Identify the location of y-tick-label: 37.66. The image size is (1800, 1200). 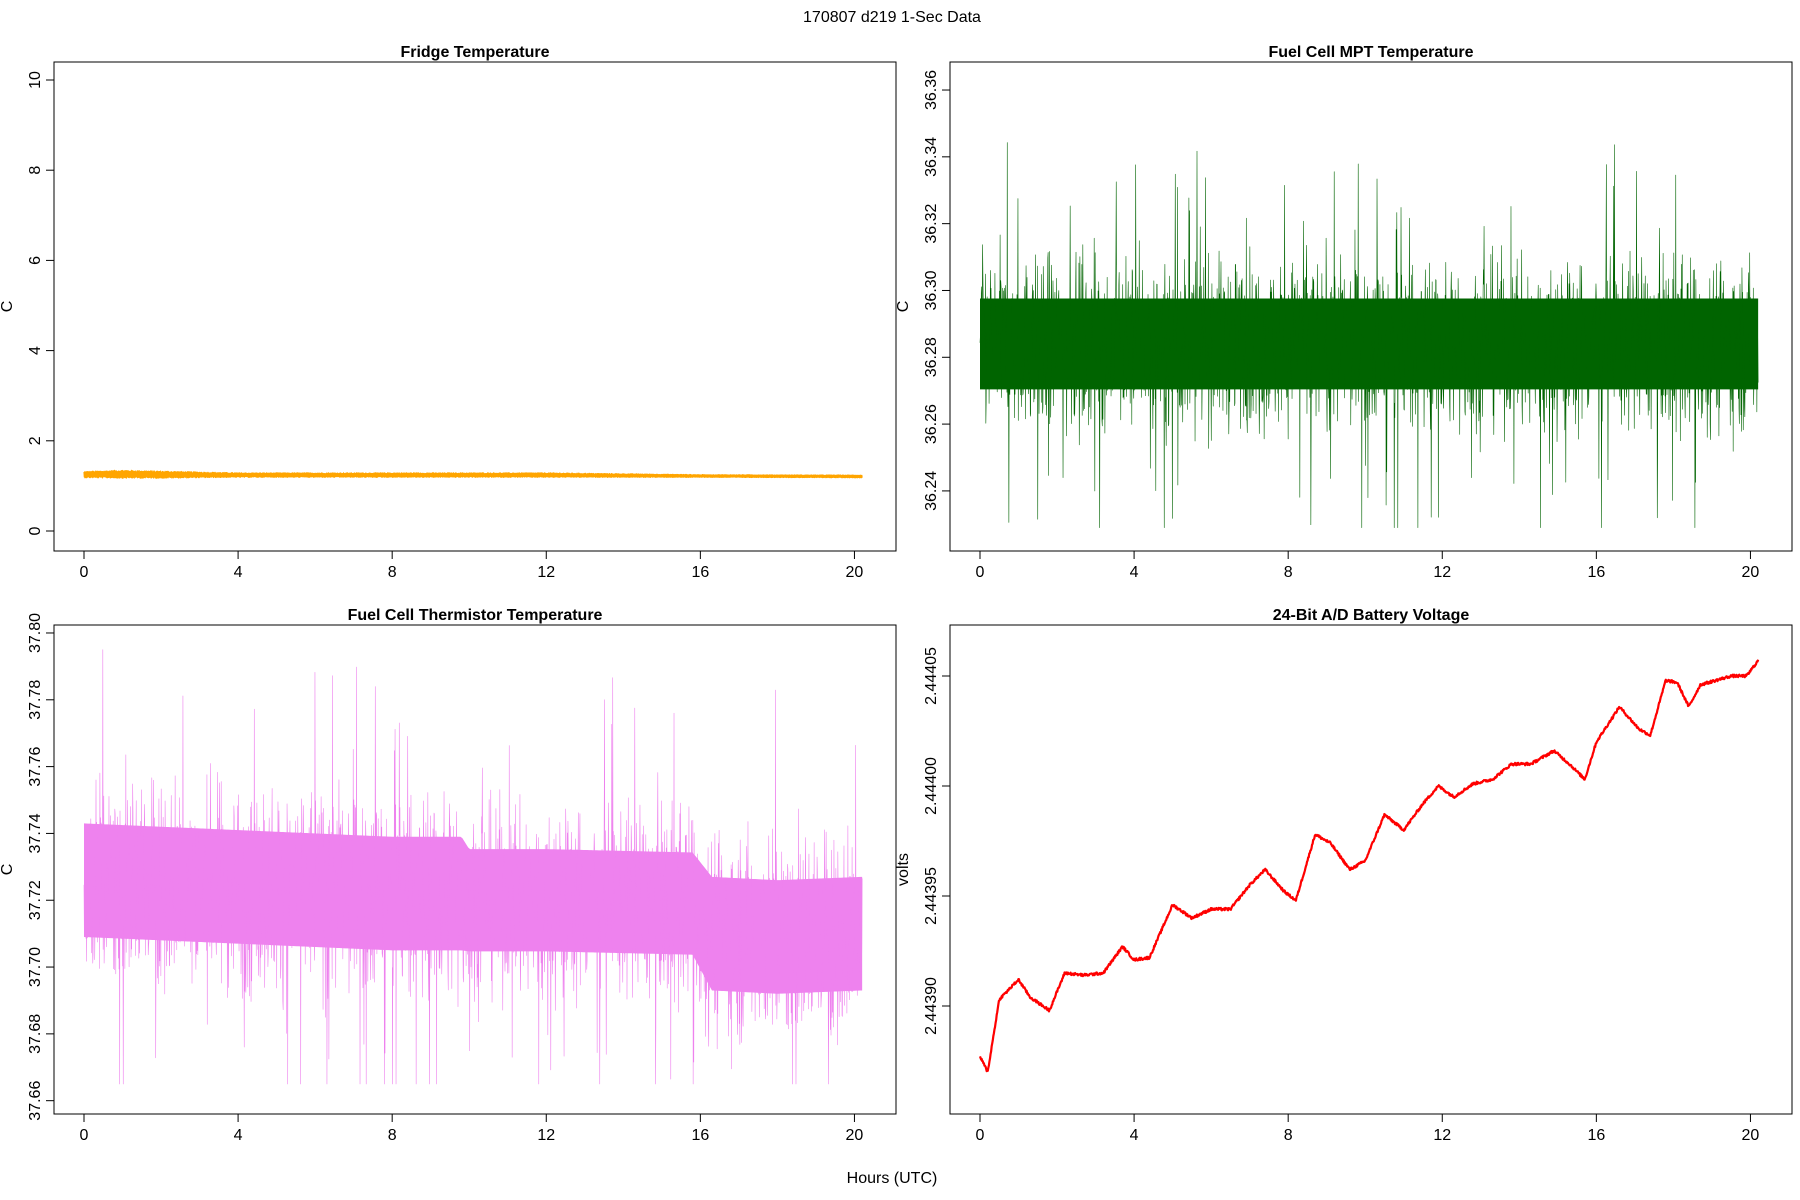
(35, 1101).